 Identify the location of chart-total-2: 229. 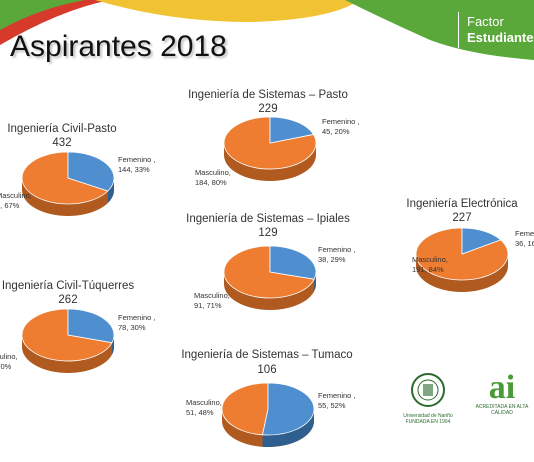
(267, 109).